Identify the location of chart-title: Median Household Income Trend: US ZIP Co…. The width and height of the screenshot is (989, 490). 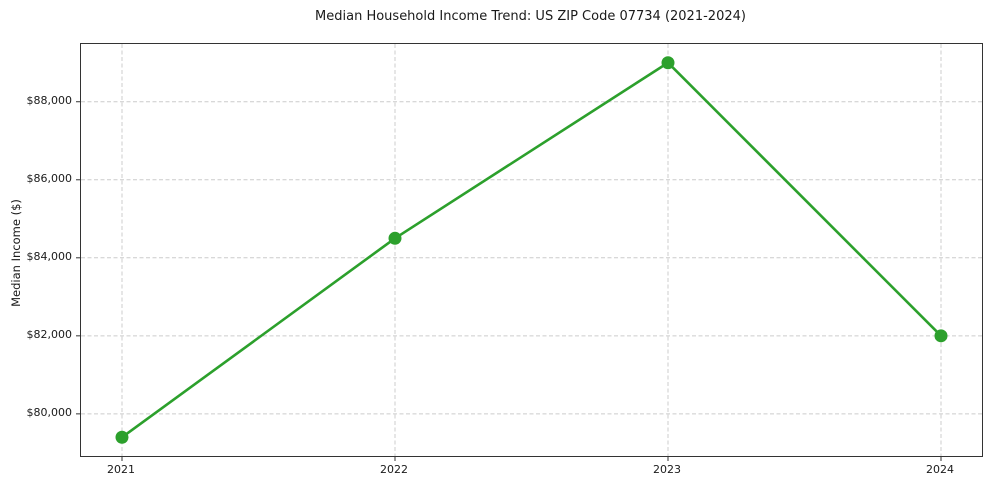
(530, 16).